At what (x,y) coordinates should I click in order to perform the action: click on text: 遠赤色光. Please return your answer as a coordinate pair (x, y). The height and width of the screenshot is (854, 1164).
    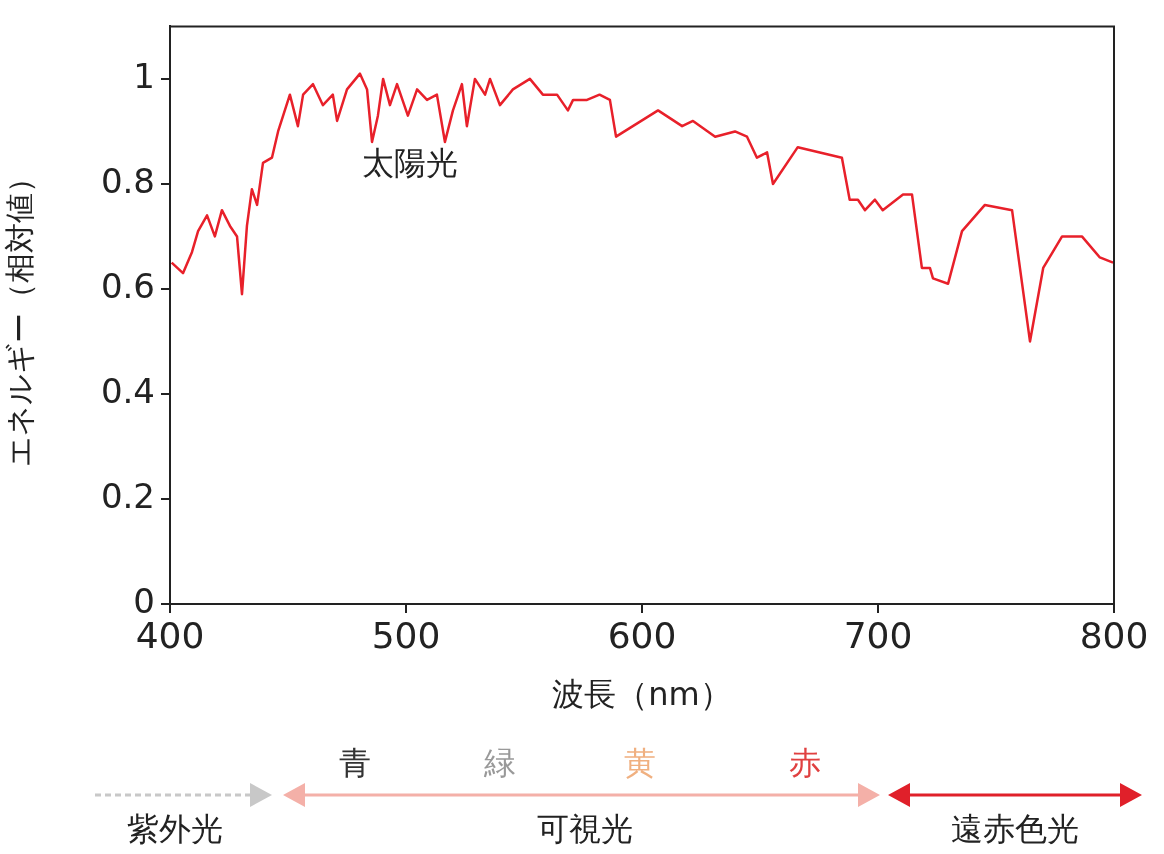
    Looking at the image, I should click on (1015, 829).